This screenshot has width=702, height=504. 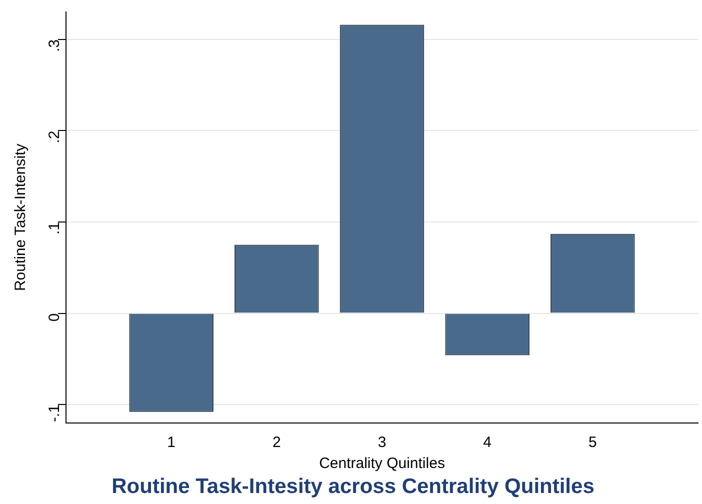 I want to click on x-tick-label: 2, so click(x=276, y=442).